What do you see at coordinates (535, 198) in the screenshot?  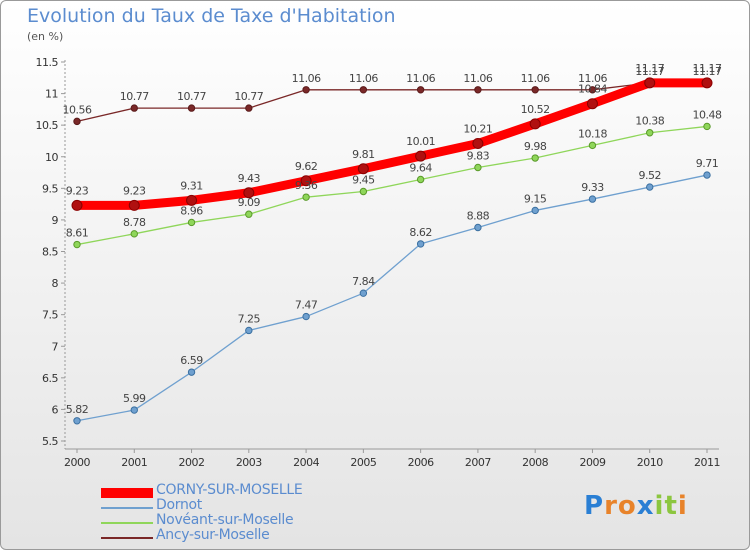 I see `data-label: 9.15` at bounding box center [535, 198].